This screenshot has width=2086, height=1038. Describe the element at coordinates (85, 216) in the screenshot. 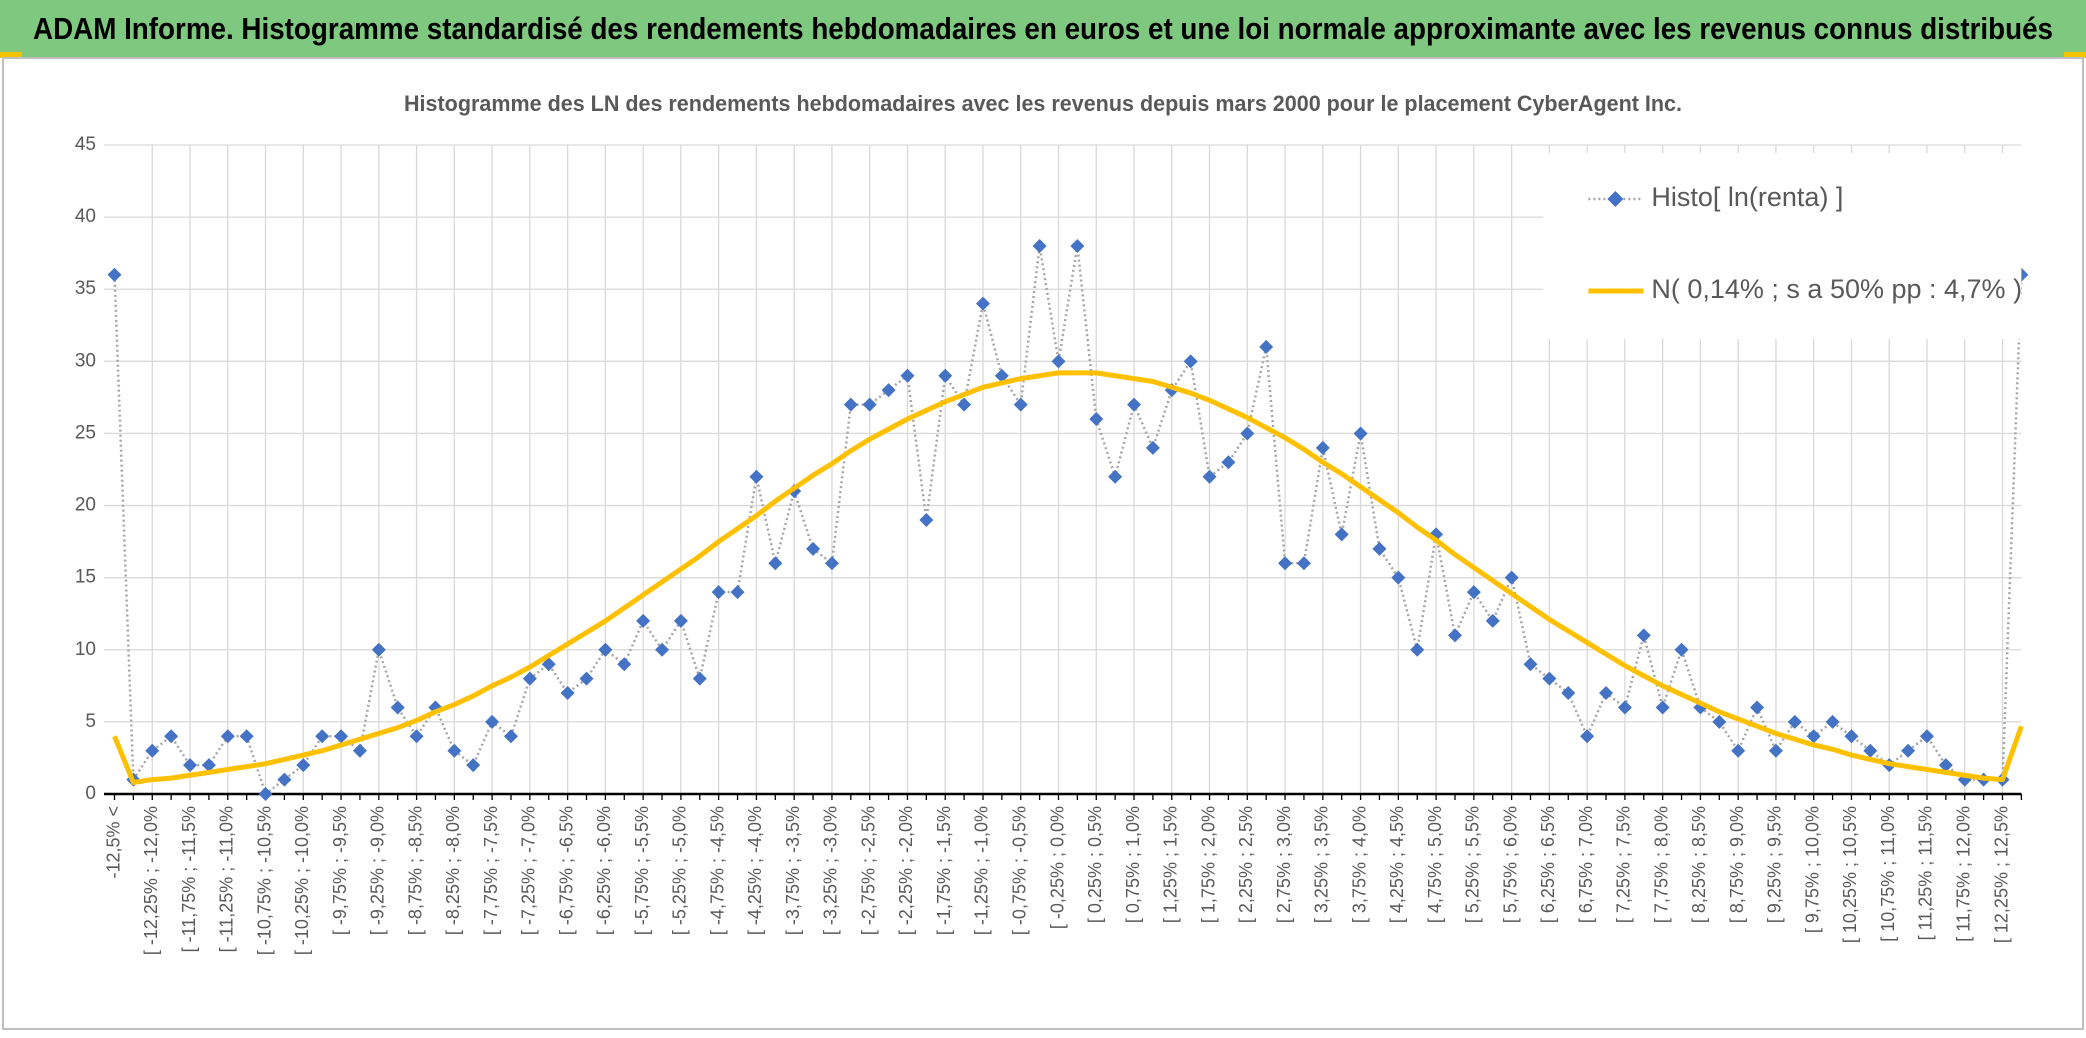

I see `y-tick-label: 40` at that location.